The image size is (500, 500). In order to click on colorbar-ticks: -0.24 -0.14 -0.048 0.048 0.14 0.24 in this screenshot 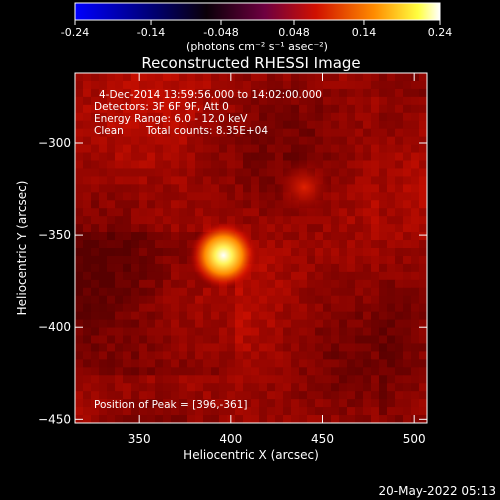, I will do `click(256, 29)`.